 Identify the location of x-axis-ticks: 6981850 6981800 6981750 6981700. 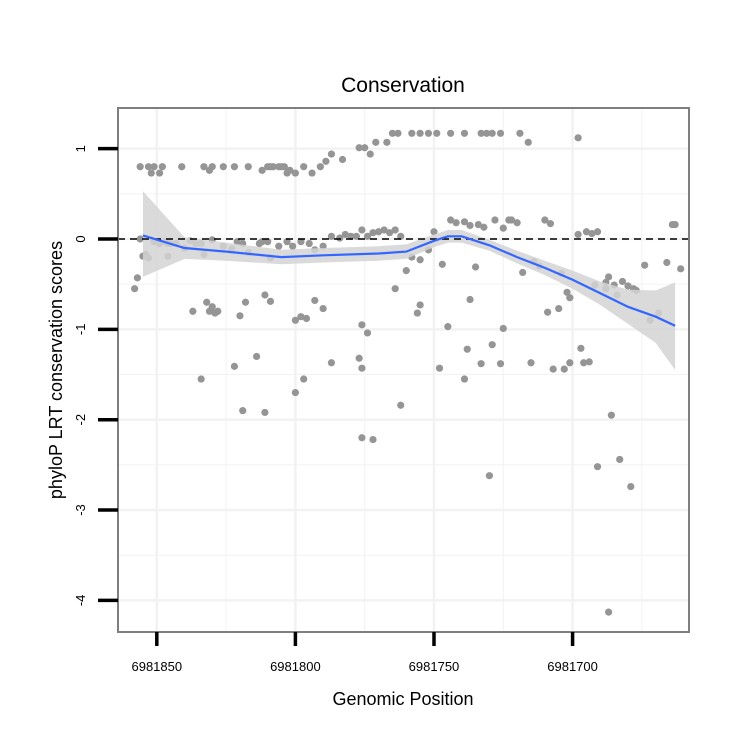
(364, 653).